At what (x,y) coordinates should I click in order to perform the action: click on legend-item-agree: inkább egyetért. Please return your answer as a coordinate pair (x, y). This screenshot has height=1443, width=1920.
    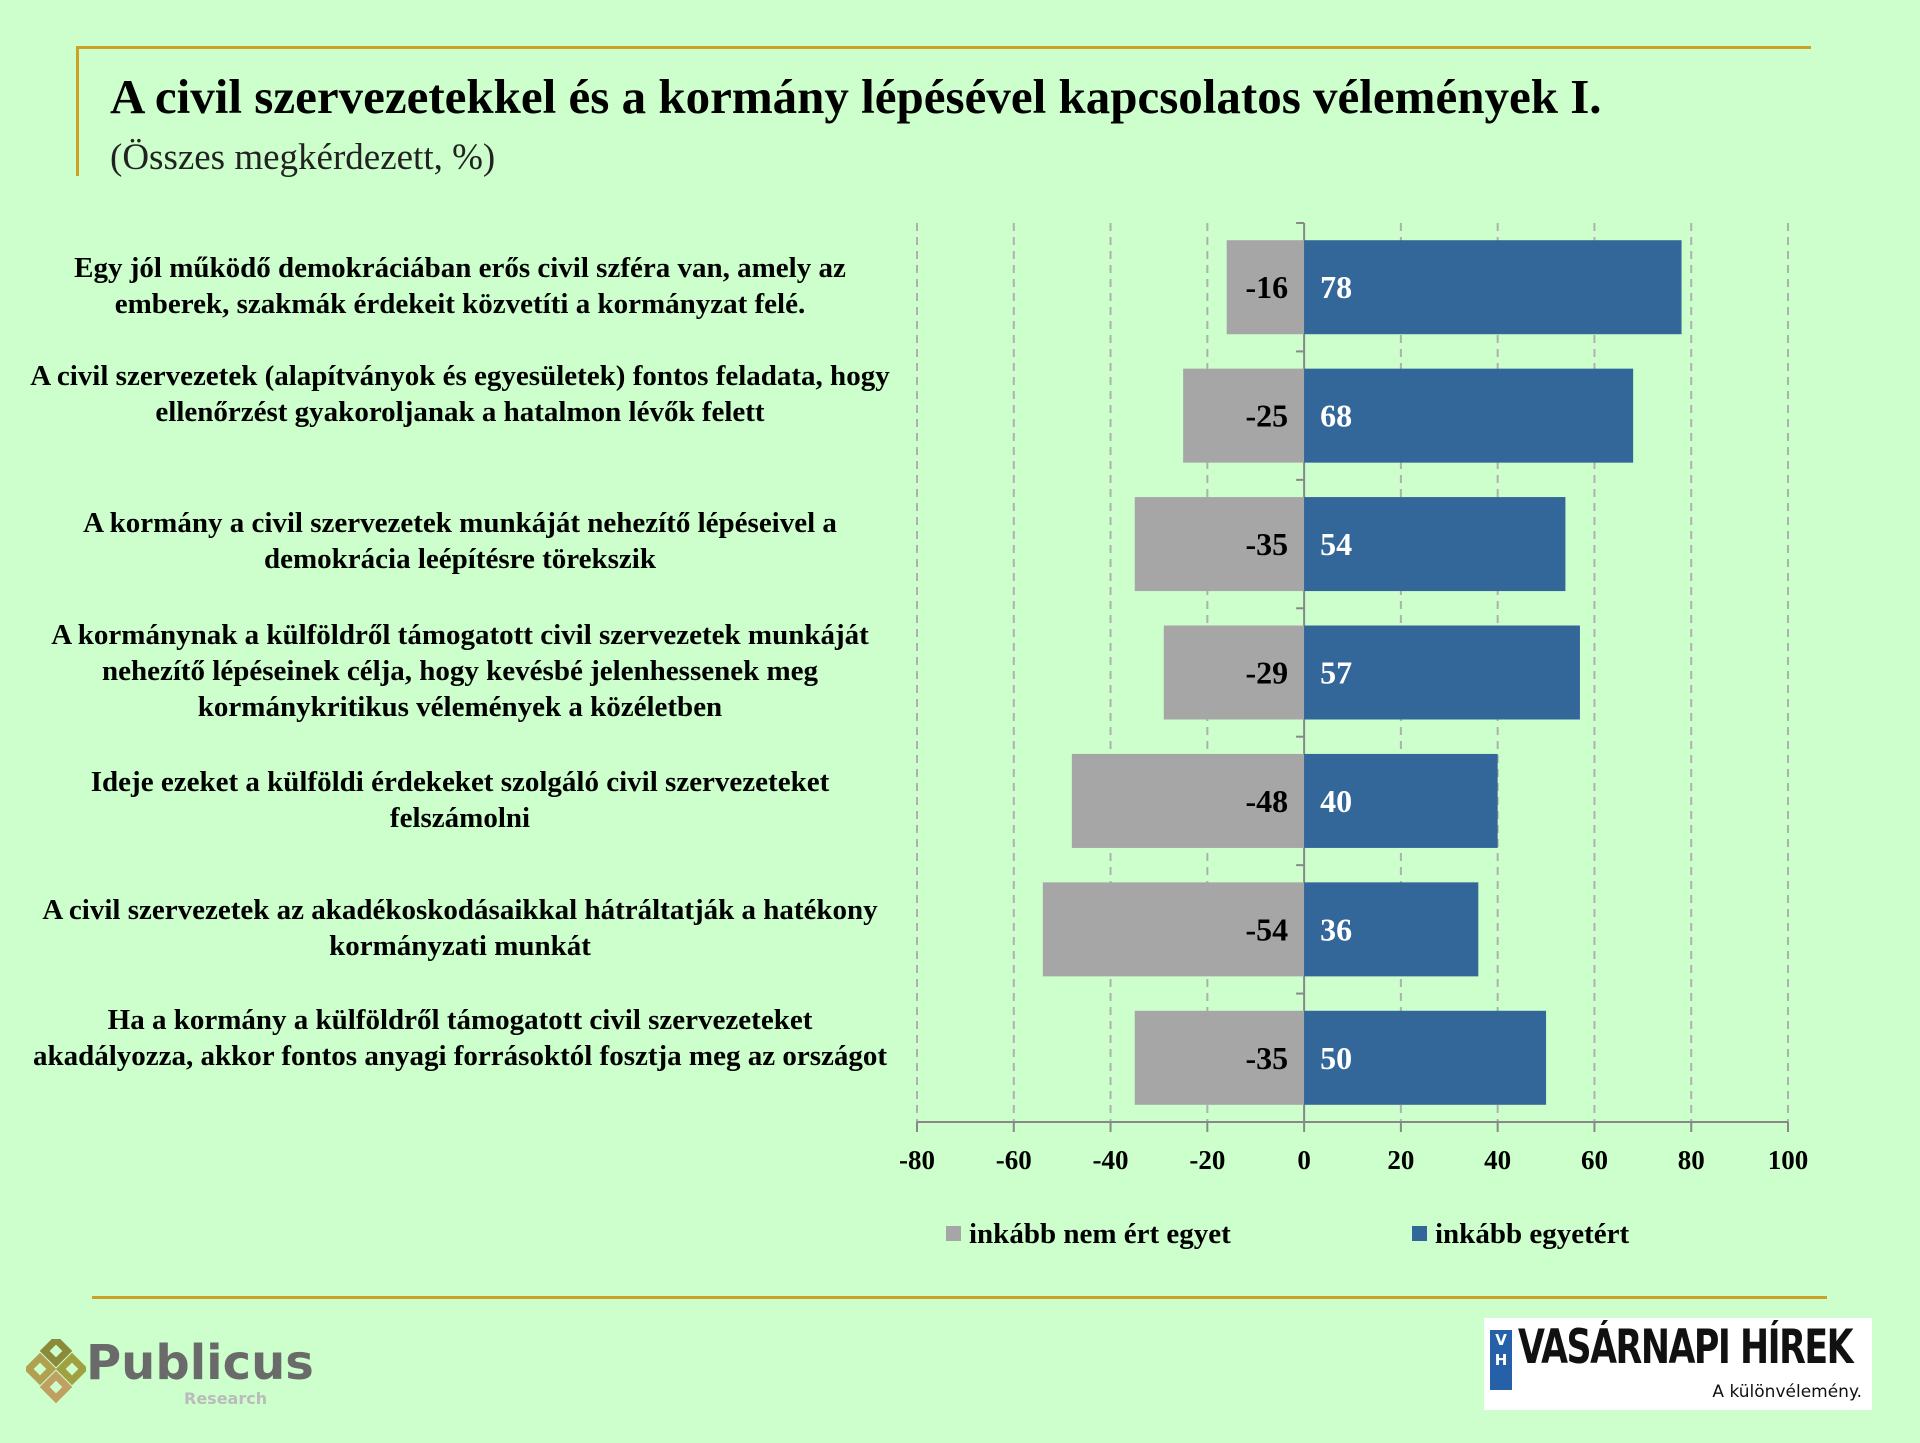
    Looking at the image, I should click on (1520, 1234).